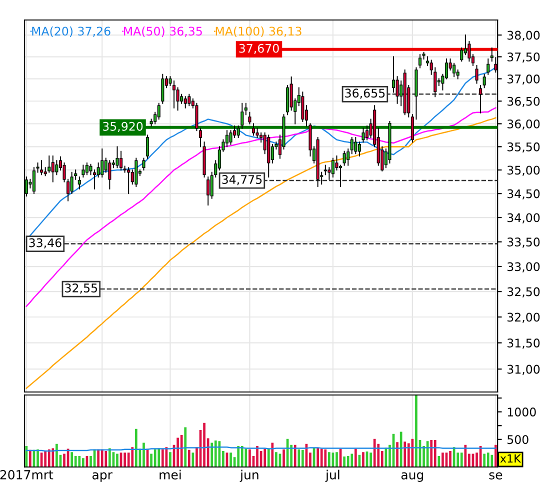 The width and height of the screenshot is (545, 500). What do you see at coordinates (518, 439) in the screenshot?
I see `y-tick-label: 500` at bounding box center [518, 439].